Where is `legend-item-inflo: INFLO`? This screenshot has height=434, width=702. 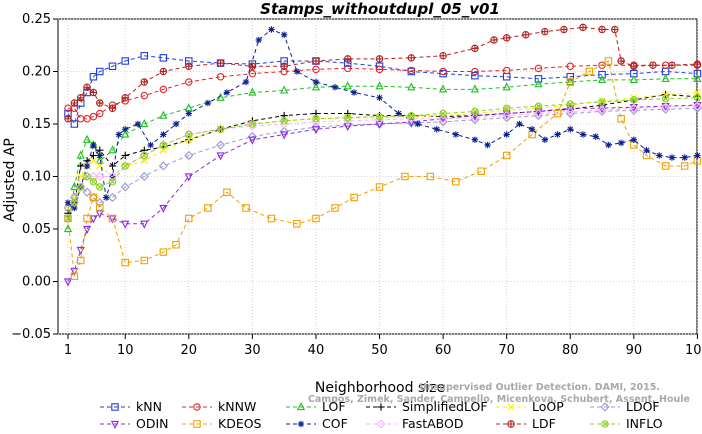
legend-item-inflo: INFLO is located at coordinates (626, 423).